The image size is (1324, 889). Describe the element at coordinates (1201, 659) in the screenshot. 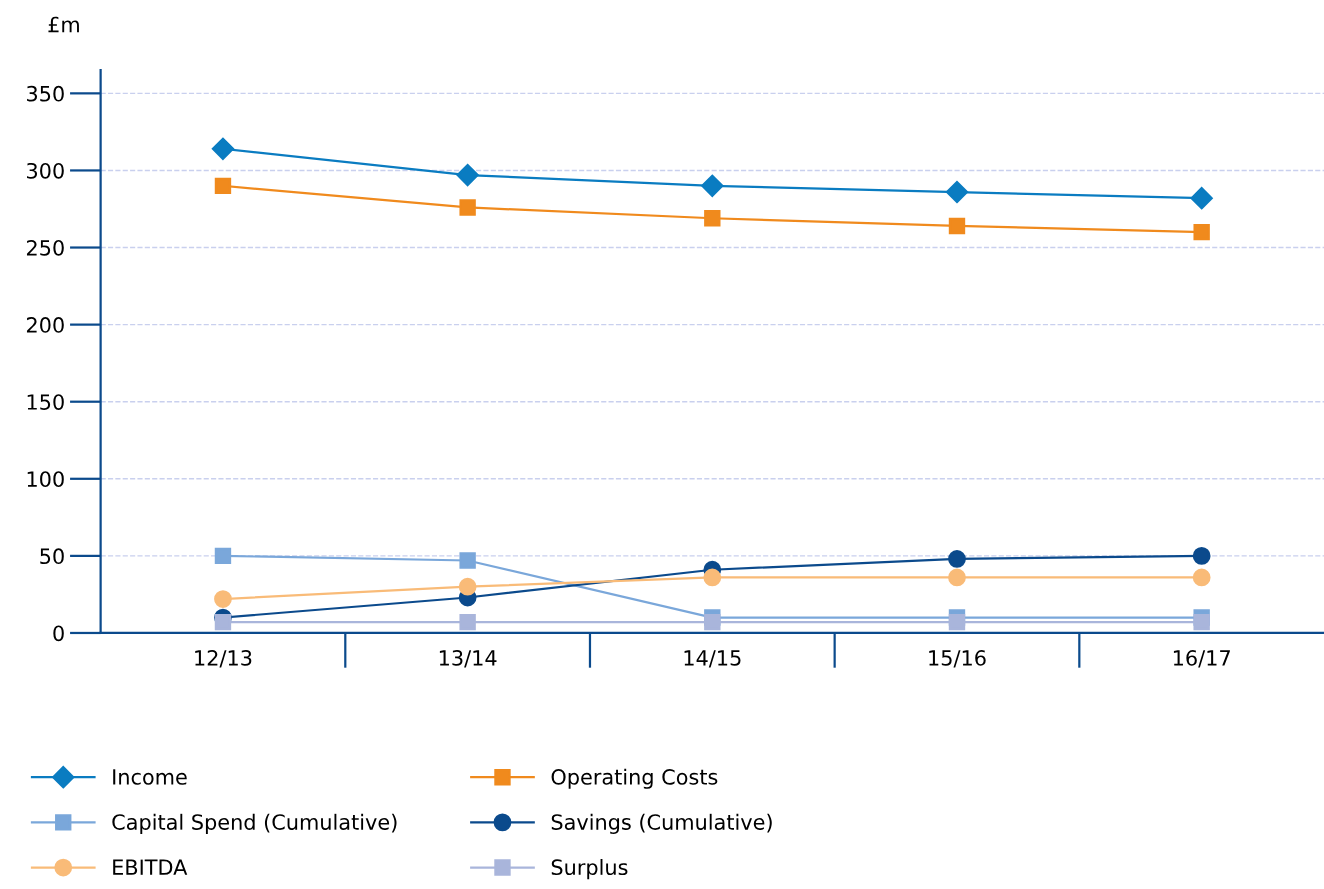

I see `x-tick-label: 16/17` at that location.